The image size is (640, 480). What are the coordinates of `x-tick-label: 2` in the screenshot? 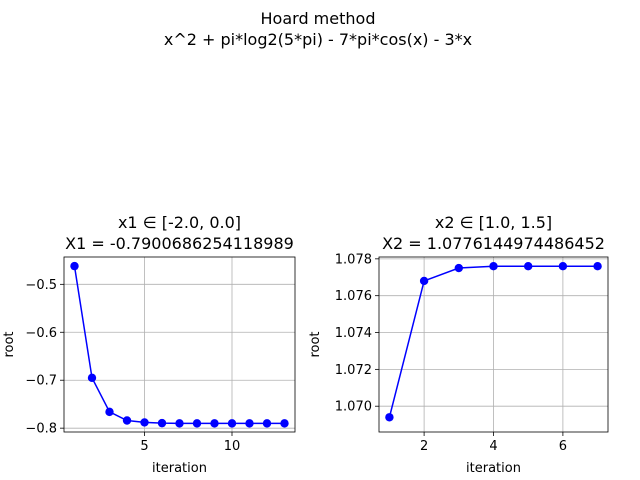 It's located at (424, 446).